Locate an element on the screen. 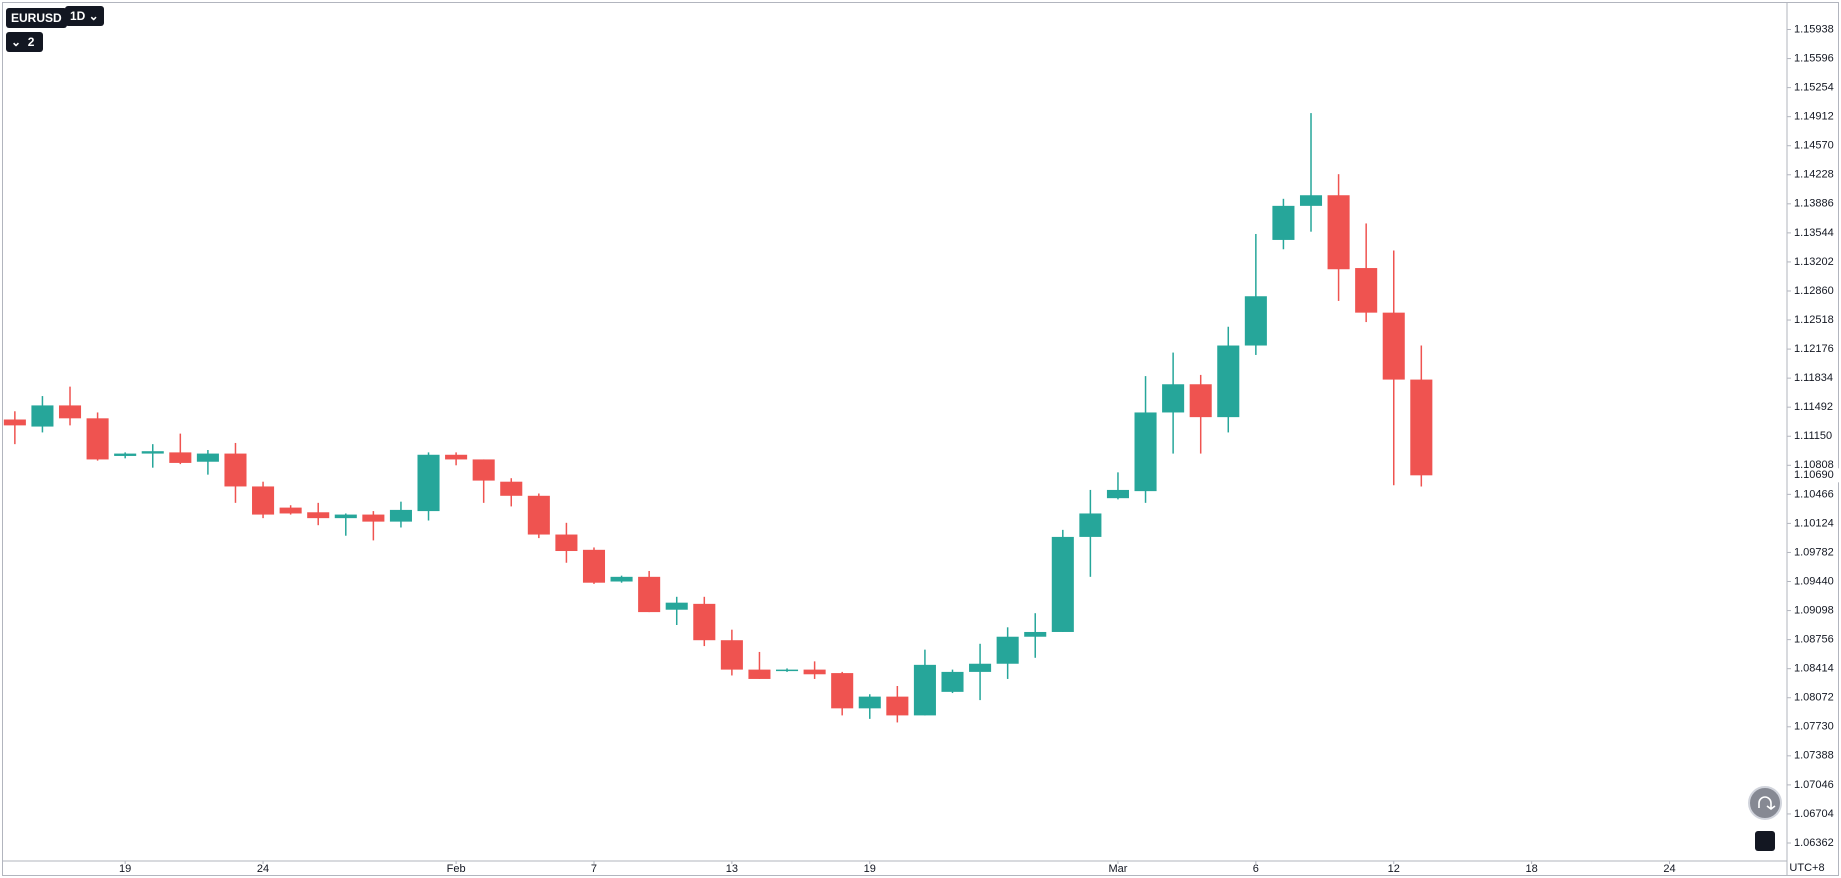 Image resolution: width=1841 pixels, height=878 pixels. y-tick-label: 1.10124 is located at coordinates (1814, 523).